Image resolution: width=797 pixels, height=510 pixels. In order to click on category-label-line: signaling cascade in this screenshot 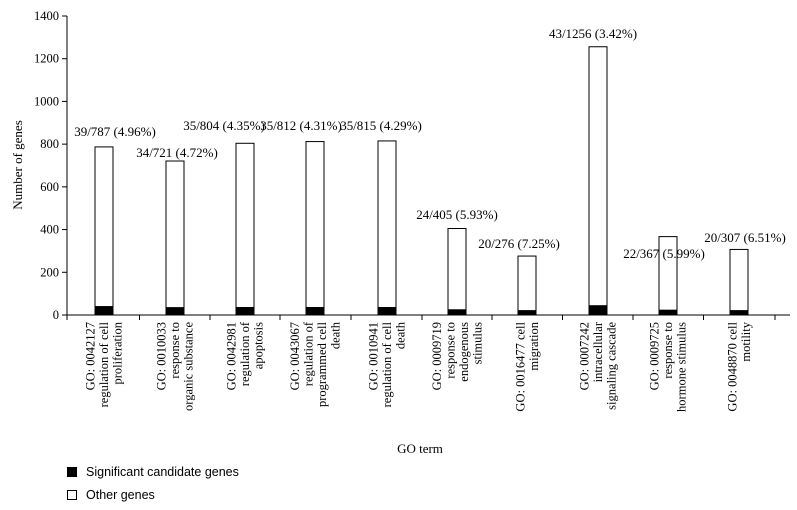, I will do `click(612, 366)`.